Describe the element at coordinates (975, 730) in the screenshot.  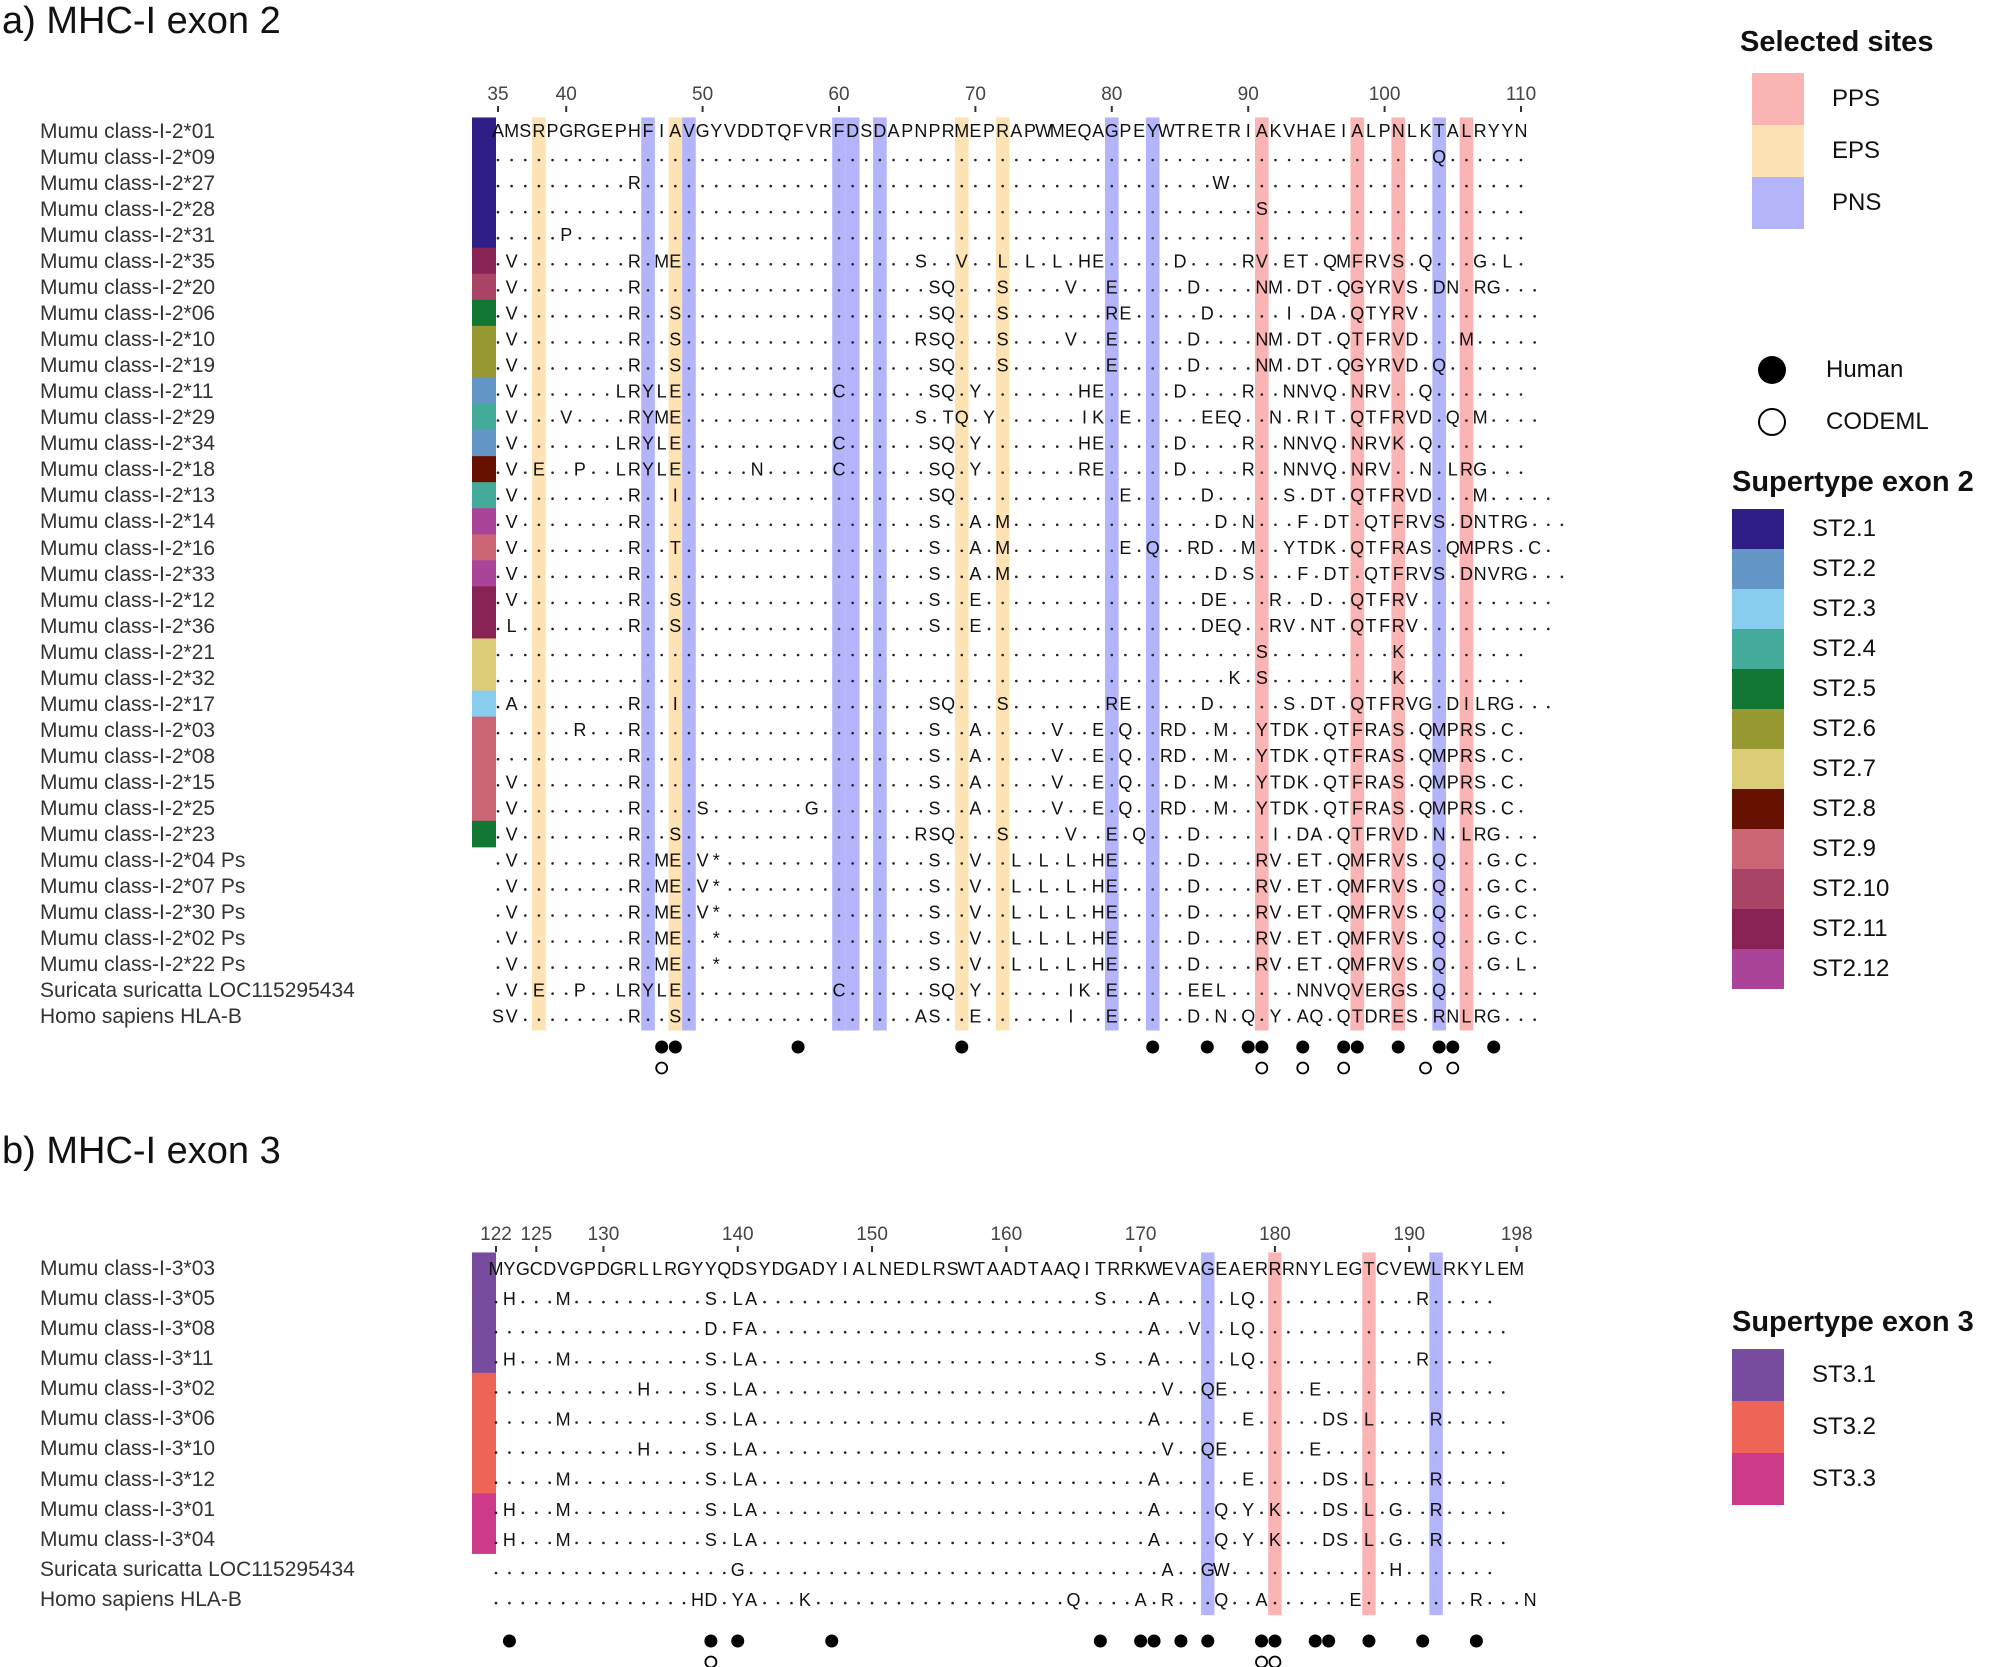
I see `residue: A` at that location.